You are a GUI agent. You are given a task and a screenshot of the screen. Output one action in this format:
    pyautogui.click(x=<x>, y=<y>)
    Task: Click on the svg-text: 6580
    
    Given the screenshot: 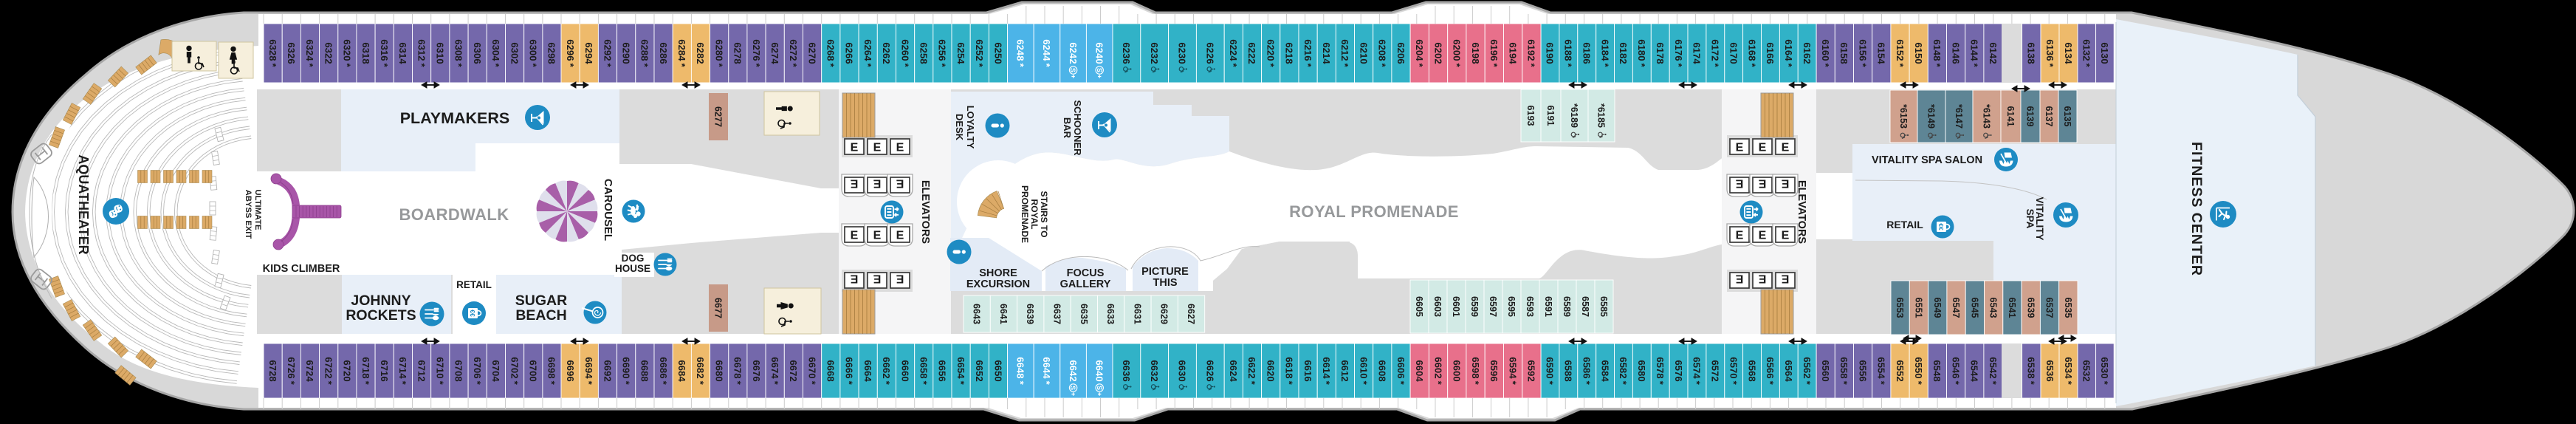 What is the action you would take?
    pyautogui.click(x=1641, y=370)
    